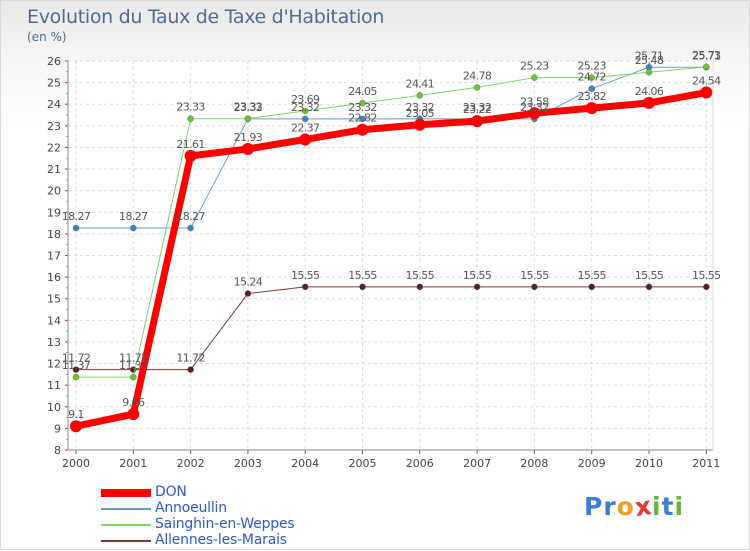 The width and height of the screenshot is (750, 551). What do you see at coordinates (54, 407) in the screenshot?
I see `y-tick-label: 10` at bounding box center [54, 407].